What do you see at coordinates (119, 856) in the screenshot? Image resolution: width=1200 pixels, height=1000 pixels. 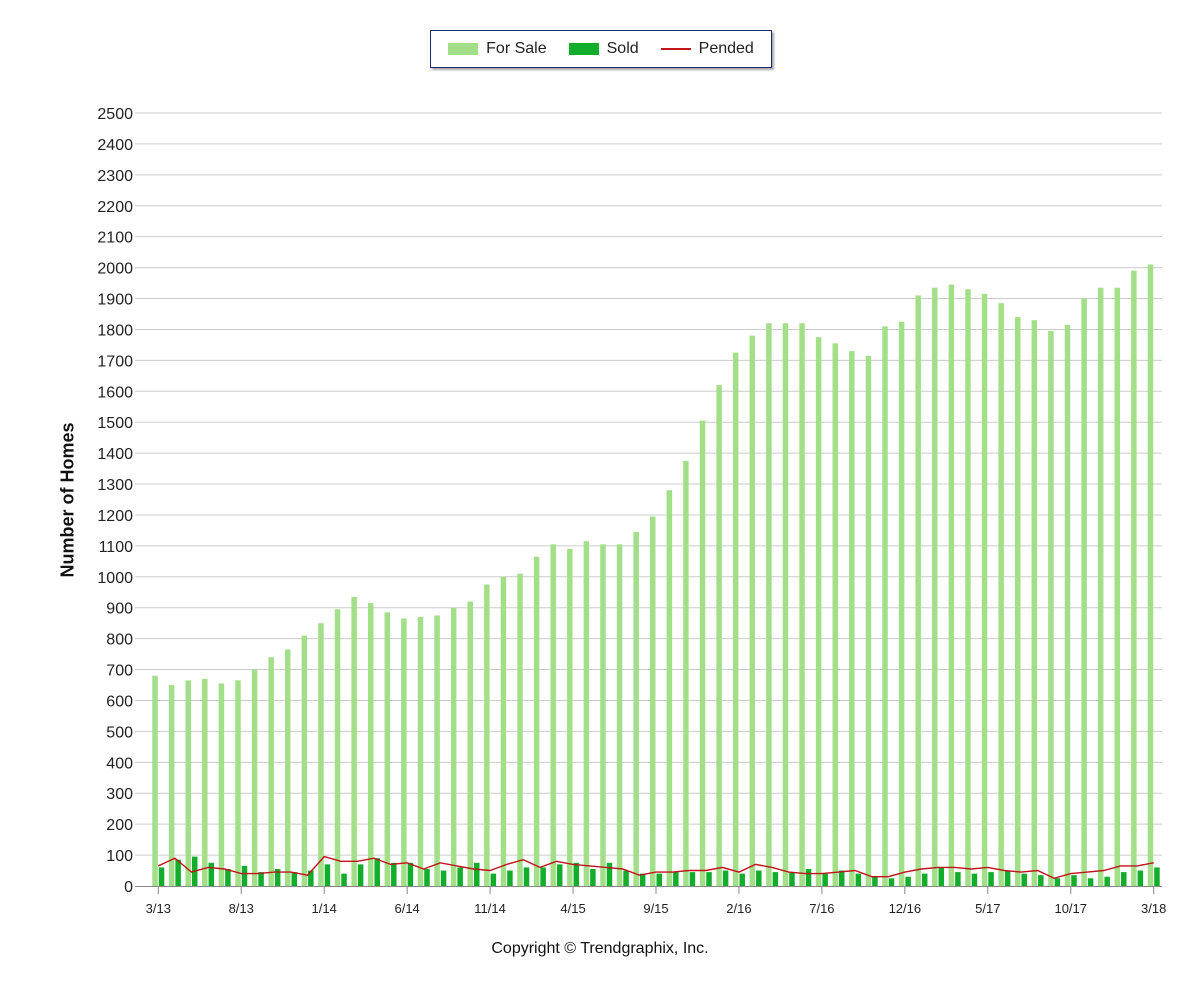 I see `y-tick-label: 100` at bounding box center [119, 856].